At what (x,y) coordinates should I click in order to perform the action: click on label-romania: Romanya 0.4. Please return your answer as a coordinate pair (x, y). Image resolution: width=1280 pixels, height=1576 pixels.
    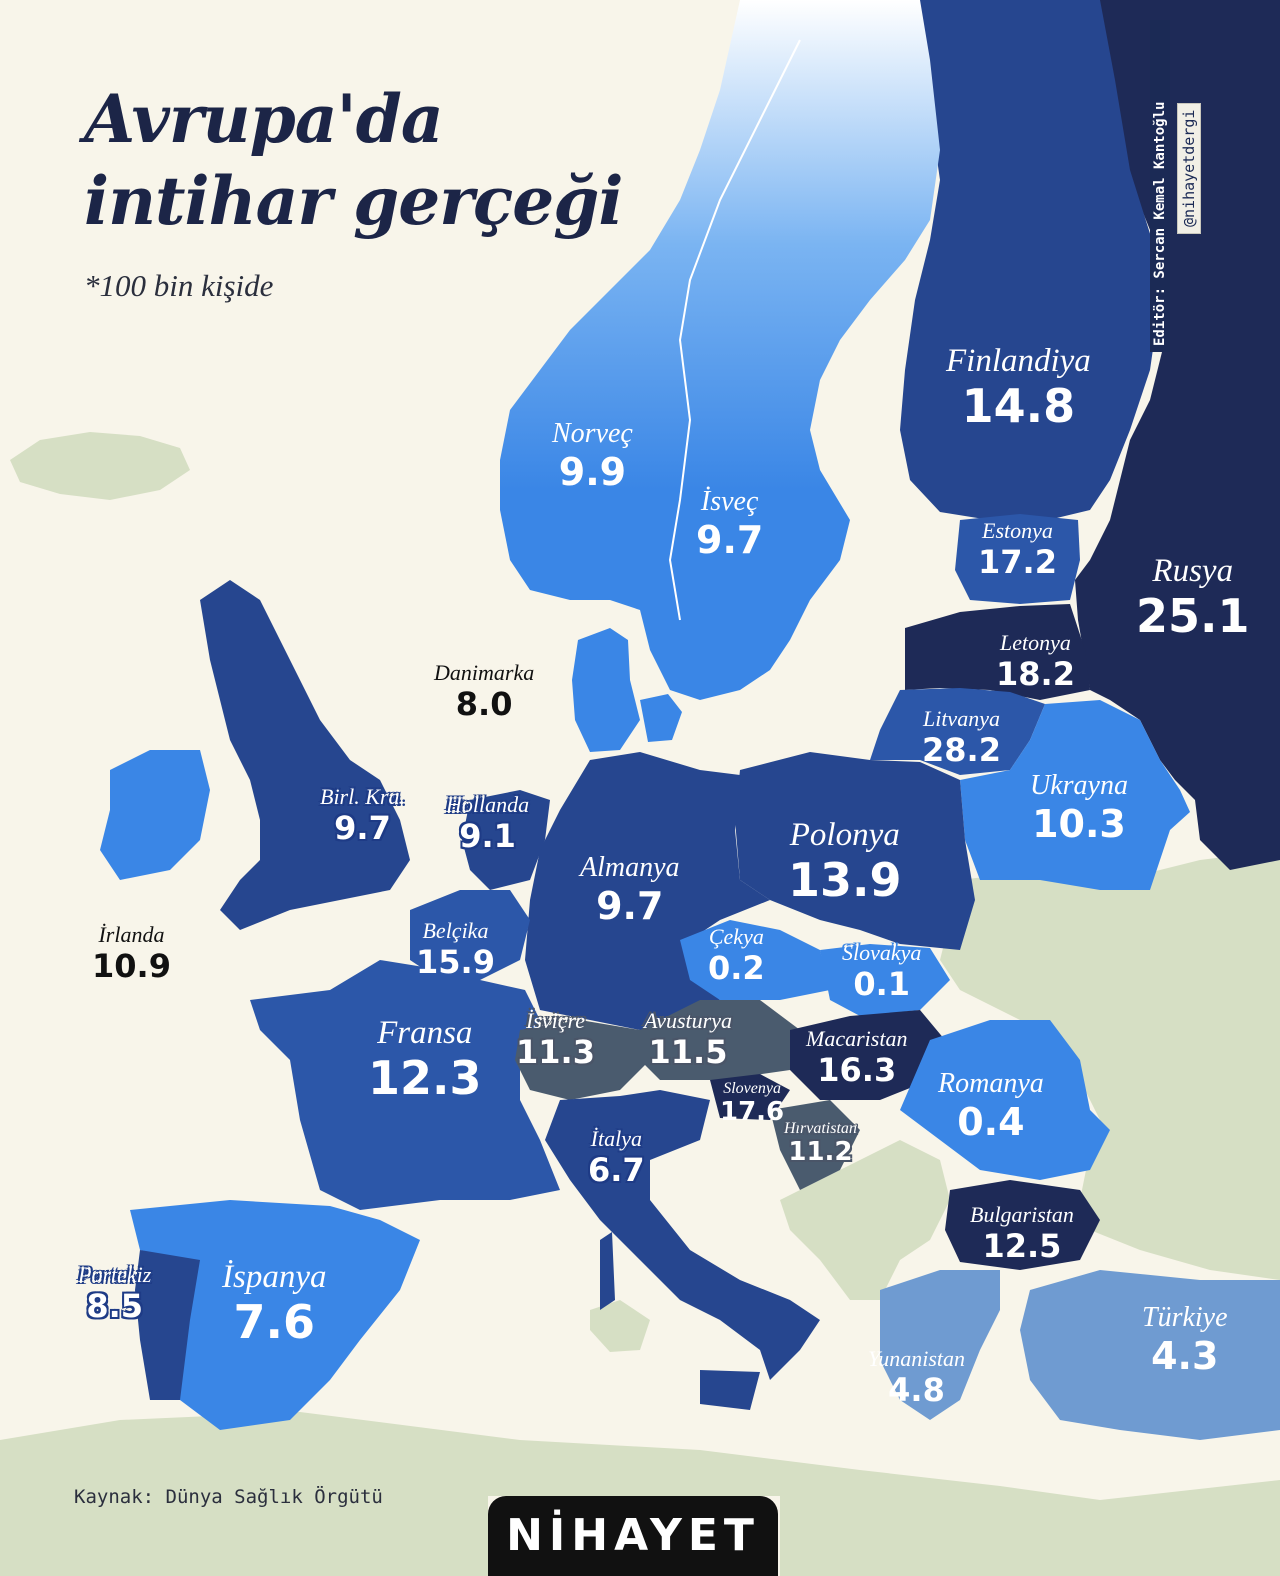
    Looking at the image, I should click on (991, 1106).